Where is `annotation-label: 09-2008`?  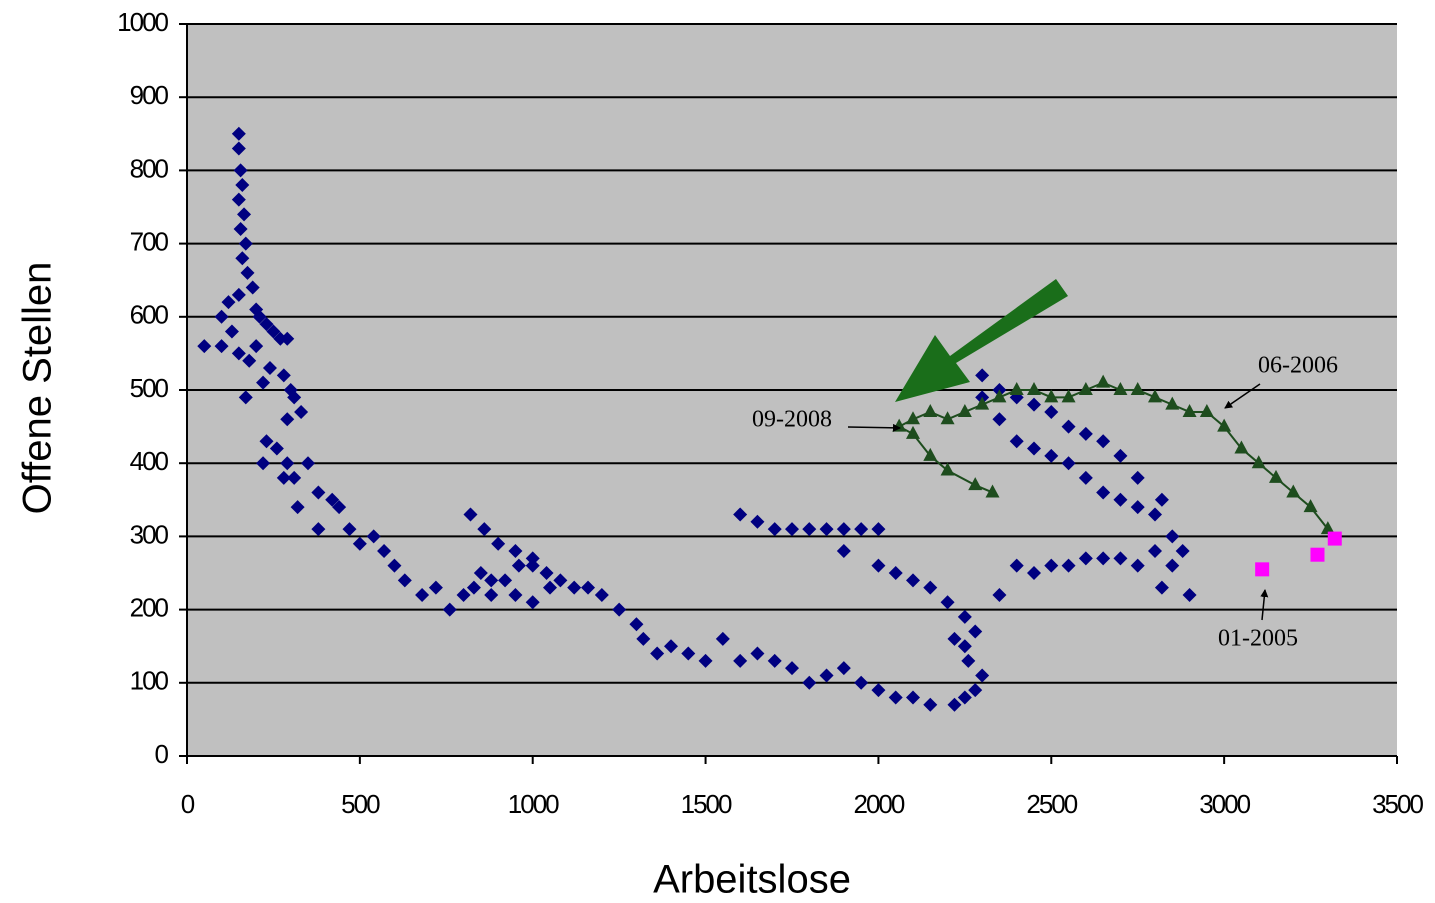 annotation-label: 09-2008 is located at coordinates (792, 420).